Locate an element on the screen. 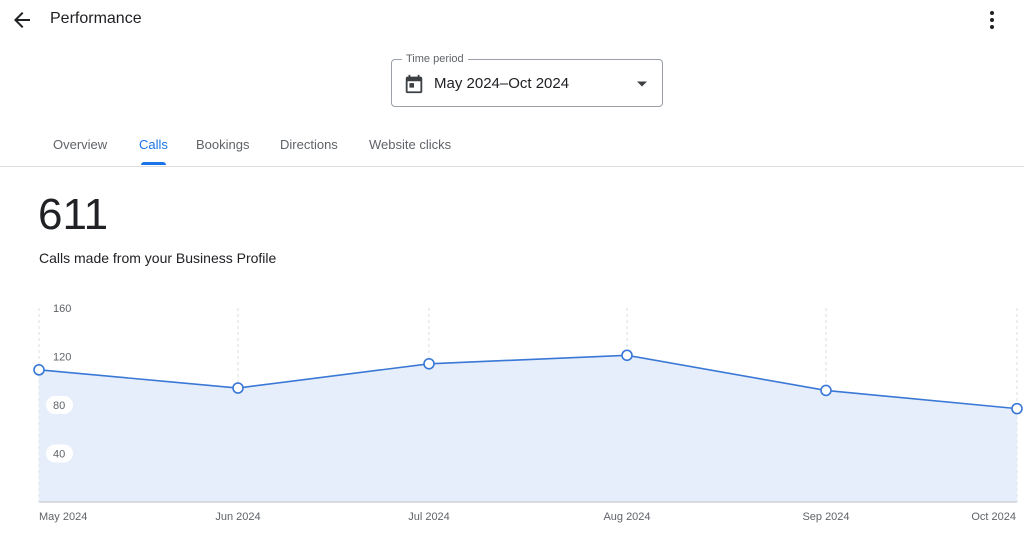 This screenshot has height=538, width=1024. y-tick-label: 160 is located at coordinates (62, 309).